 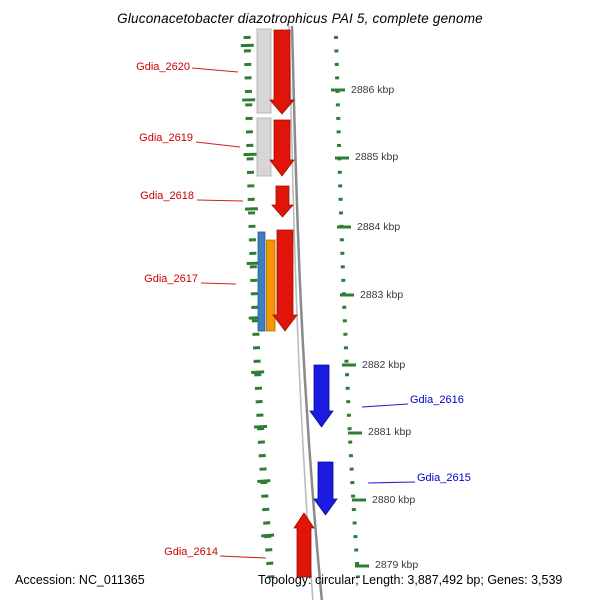 What do you see at coordinates (167, 196) in the screenshot?
I see `gene-label-gdia-2618: Gdia_2618` at bounding box center [167, 196].